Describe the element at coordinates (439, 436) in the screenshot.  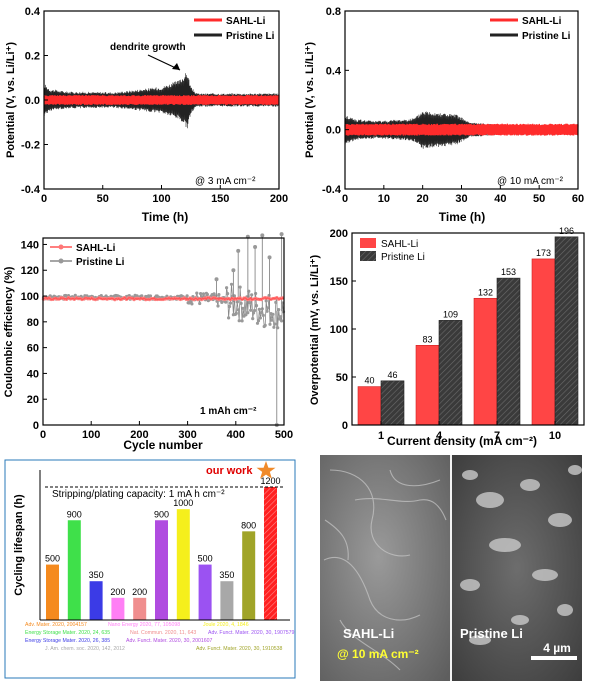
I see `pd-xtick-label: 4` at that location.